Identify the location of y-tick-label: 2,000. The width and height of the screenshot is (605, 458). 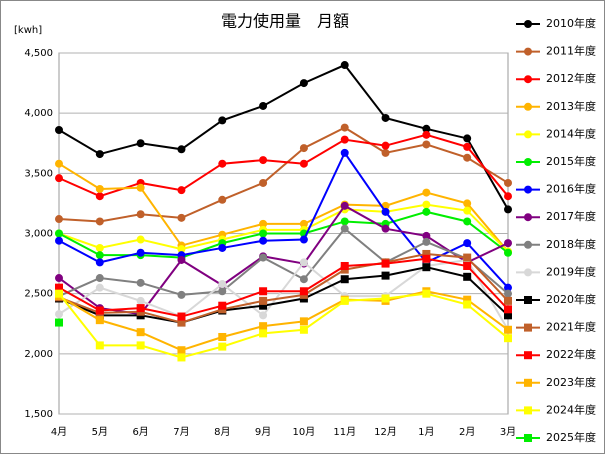
(38, 354).